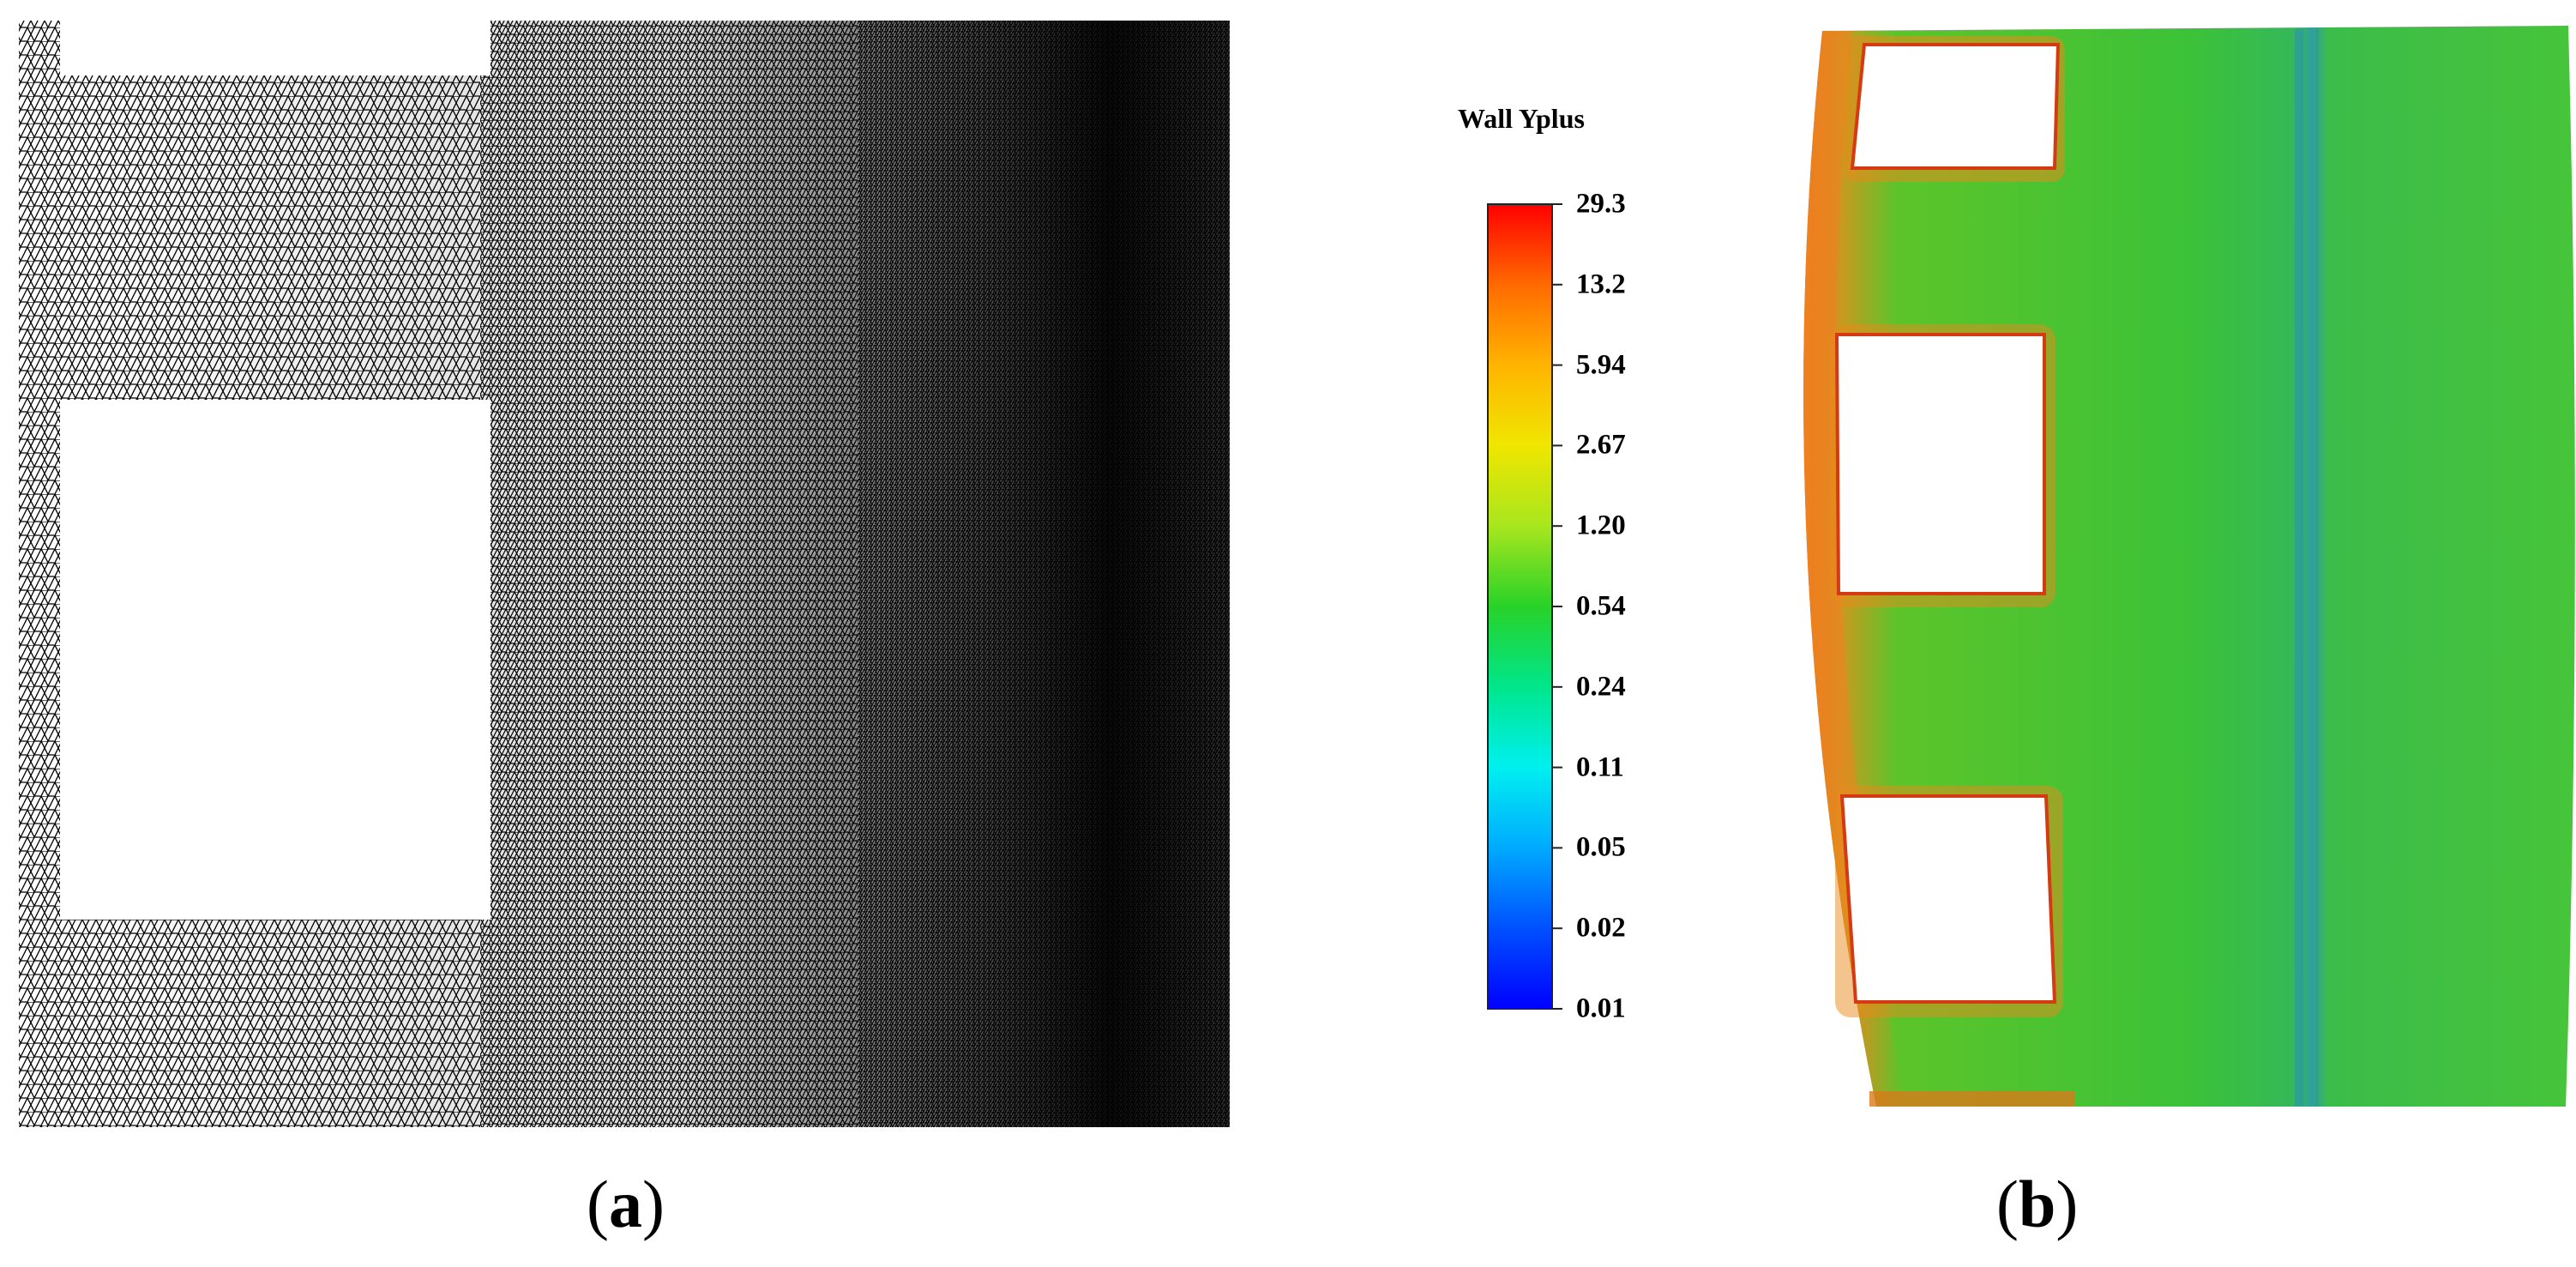  What do you see at coordinates (1601, 847) in the screenshot?
I see `colorbar-tick-label: 0.05` at bounding box center [1601, 847].